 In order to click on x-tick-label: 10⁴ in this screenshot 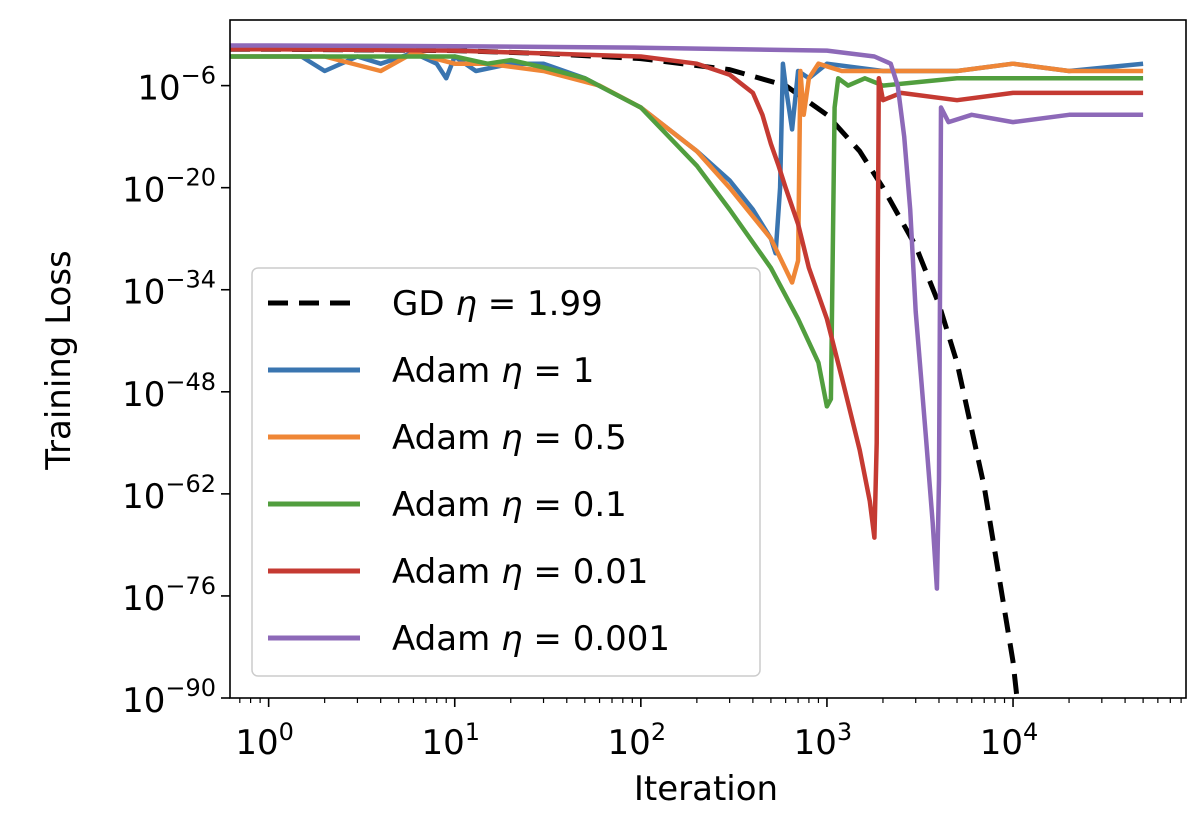, I will do `click(1009, 740)`.